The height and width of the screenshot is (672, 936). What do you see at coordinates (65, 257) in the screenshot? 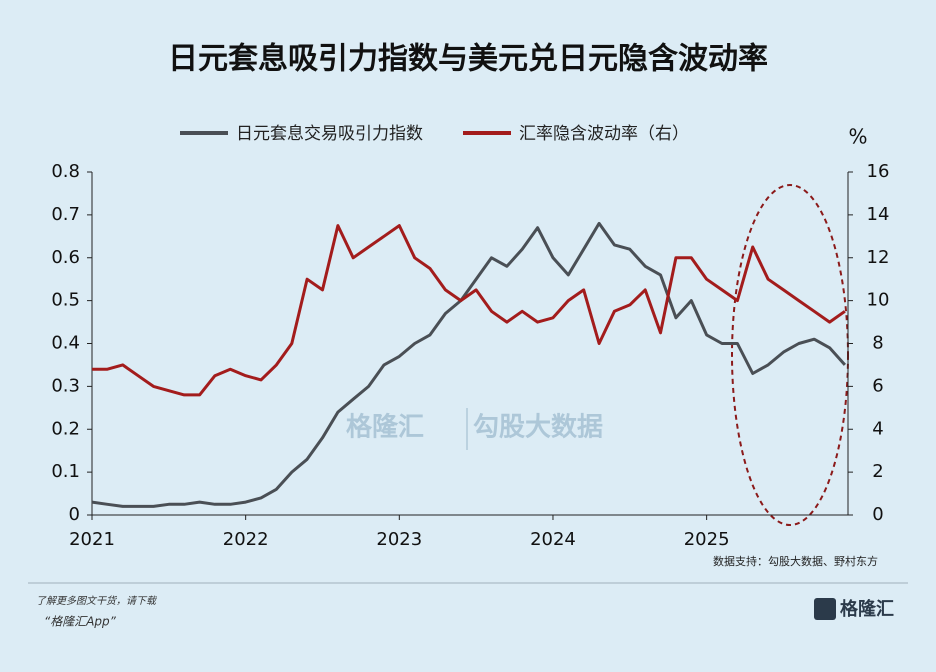
I see `y-tick-label: 0.6` at bounding box center [65, 257].